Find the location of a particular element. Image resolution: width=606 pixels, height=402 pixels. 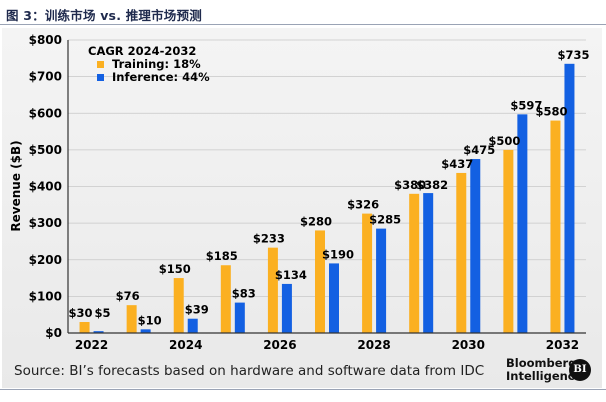

logo-line-2: Intelligence is located at coordinates (544, 376).